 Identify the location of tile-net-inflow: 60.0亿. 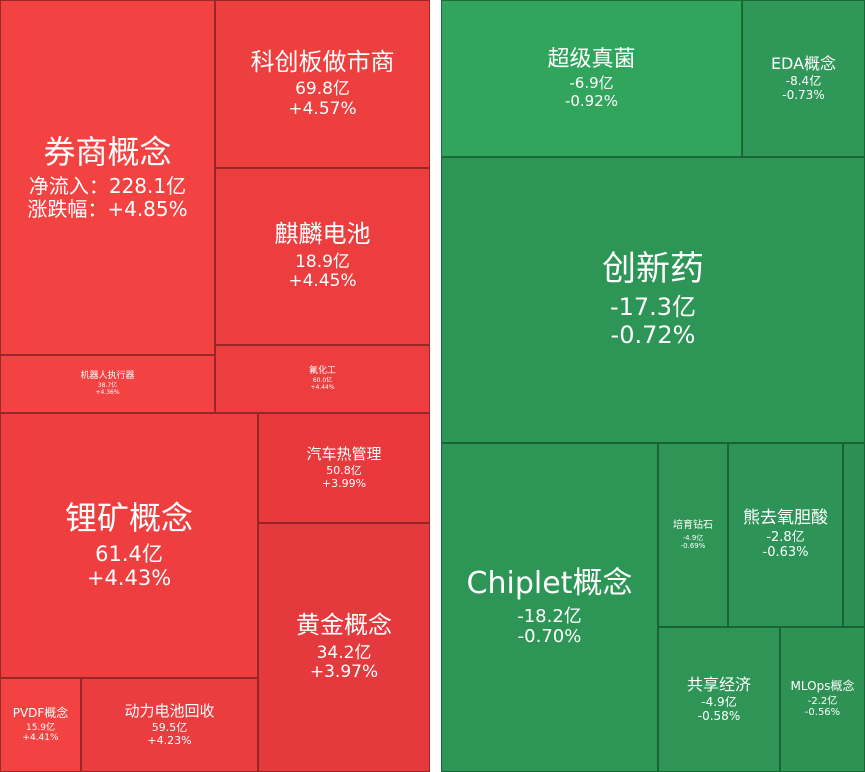
(322, 380).